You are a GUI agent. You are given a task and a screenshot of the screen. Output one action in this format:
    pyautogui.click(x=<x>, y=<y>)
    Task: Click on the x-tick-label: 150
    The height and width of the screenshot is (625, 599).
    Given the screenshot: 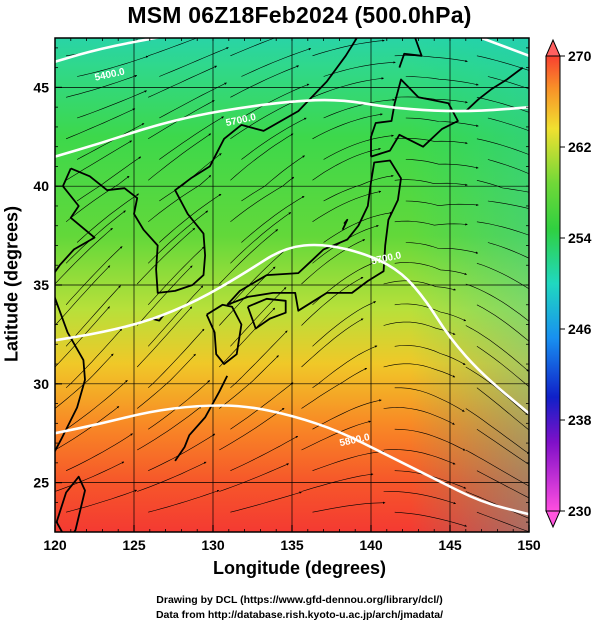 What is the action you would take?
    pyautogui.click(x=529, y=545)
    